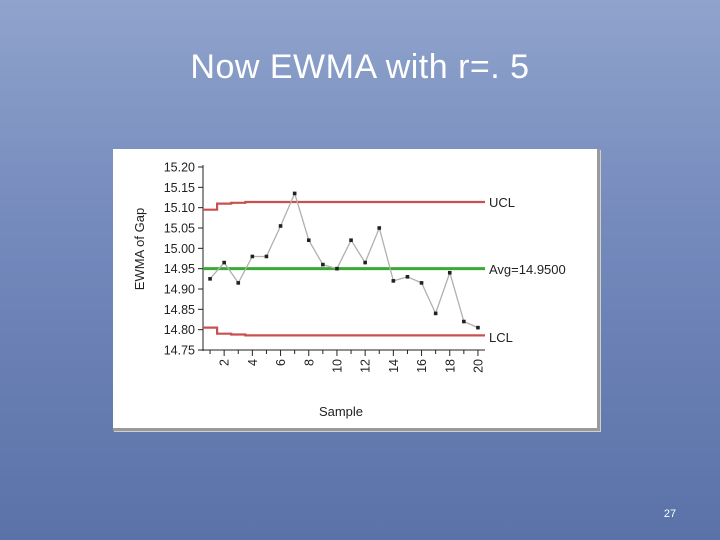 The width and height of the screenshot is (720, 540). I want to click on lcl-line, so click(344, 331).